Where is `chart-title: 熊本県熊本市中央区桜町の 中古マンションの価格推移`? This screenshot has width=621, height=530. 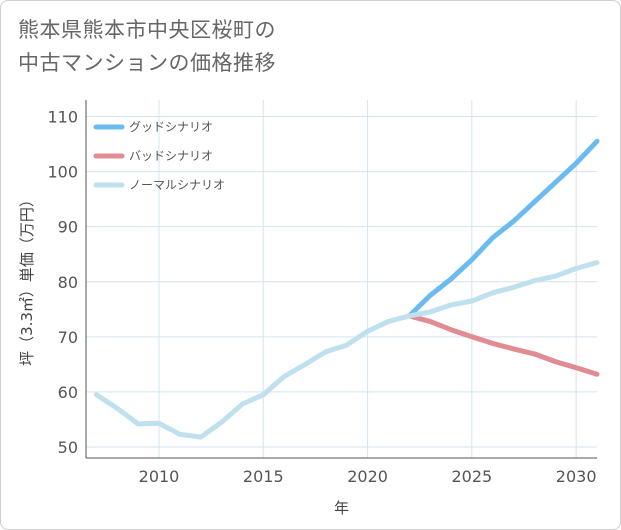 chart-title: 熊本県熊本市中央区桜町の 中古マンションの価格推移 is located at coordinates (298, 47).